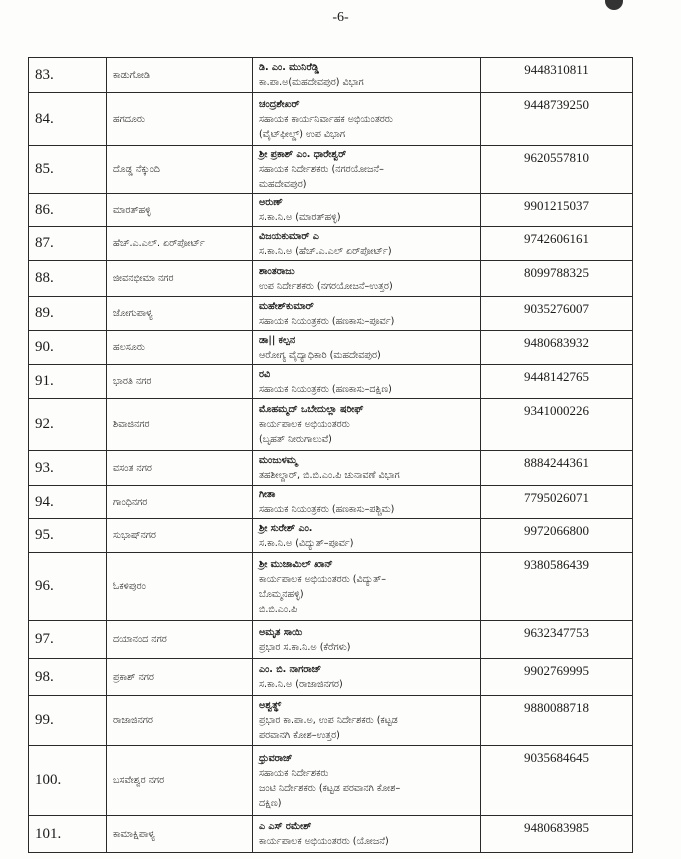 This screenshot has width=681, height=859. Describe the element at coordinates (67, 720) in the screenshot. I see `serial-number: 99.` at that location.